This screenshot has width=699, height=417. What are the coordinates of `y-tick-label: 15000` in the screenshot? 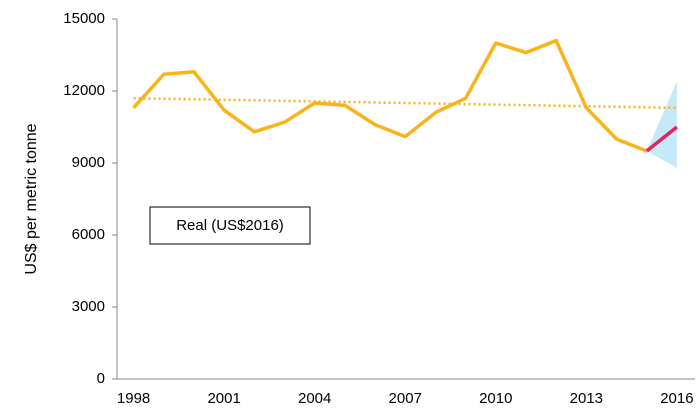 It's located at (84, 18).